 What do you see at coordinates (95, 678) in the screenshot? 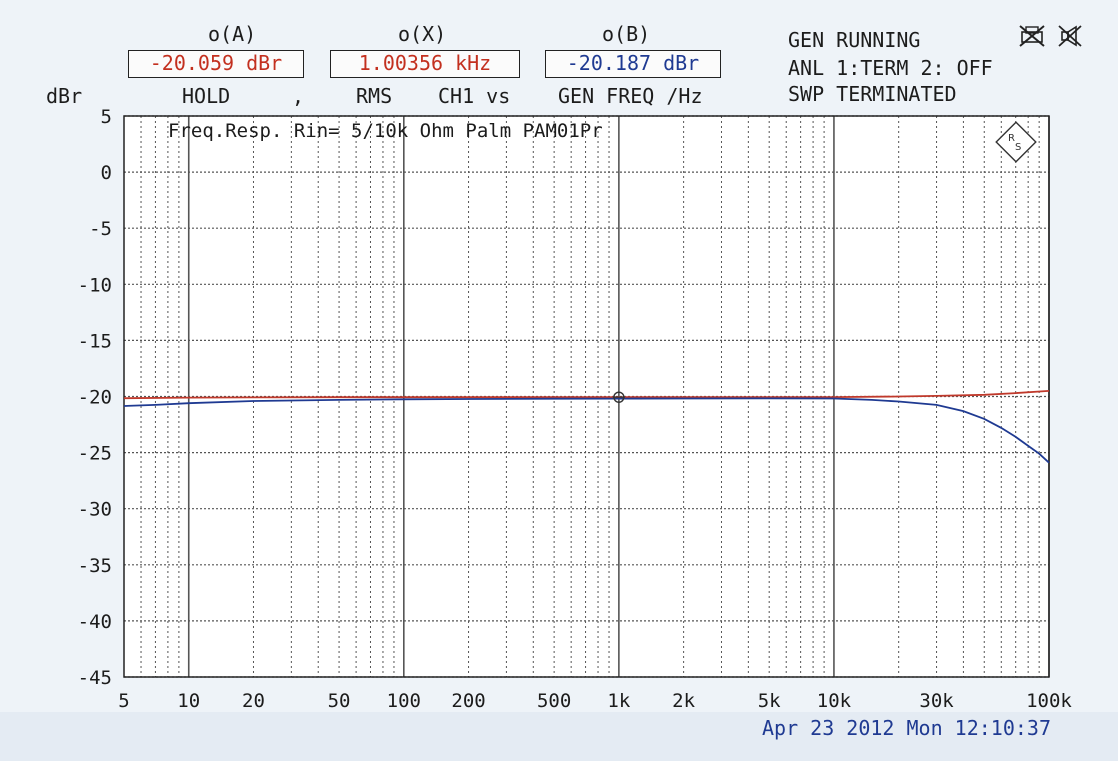
I see `y-tick-label: -45` at bounding box center [95, 678].